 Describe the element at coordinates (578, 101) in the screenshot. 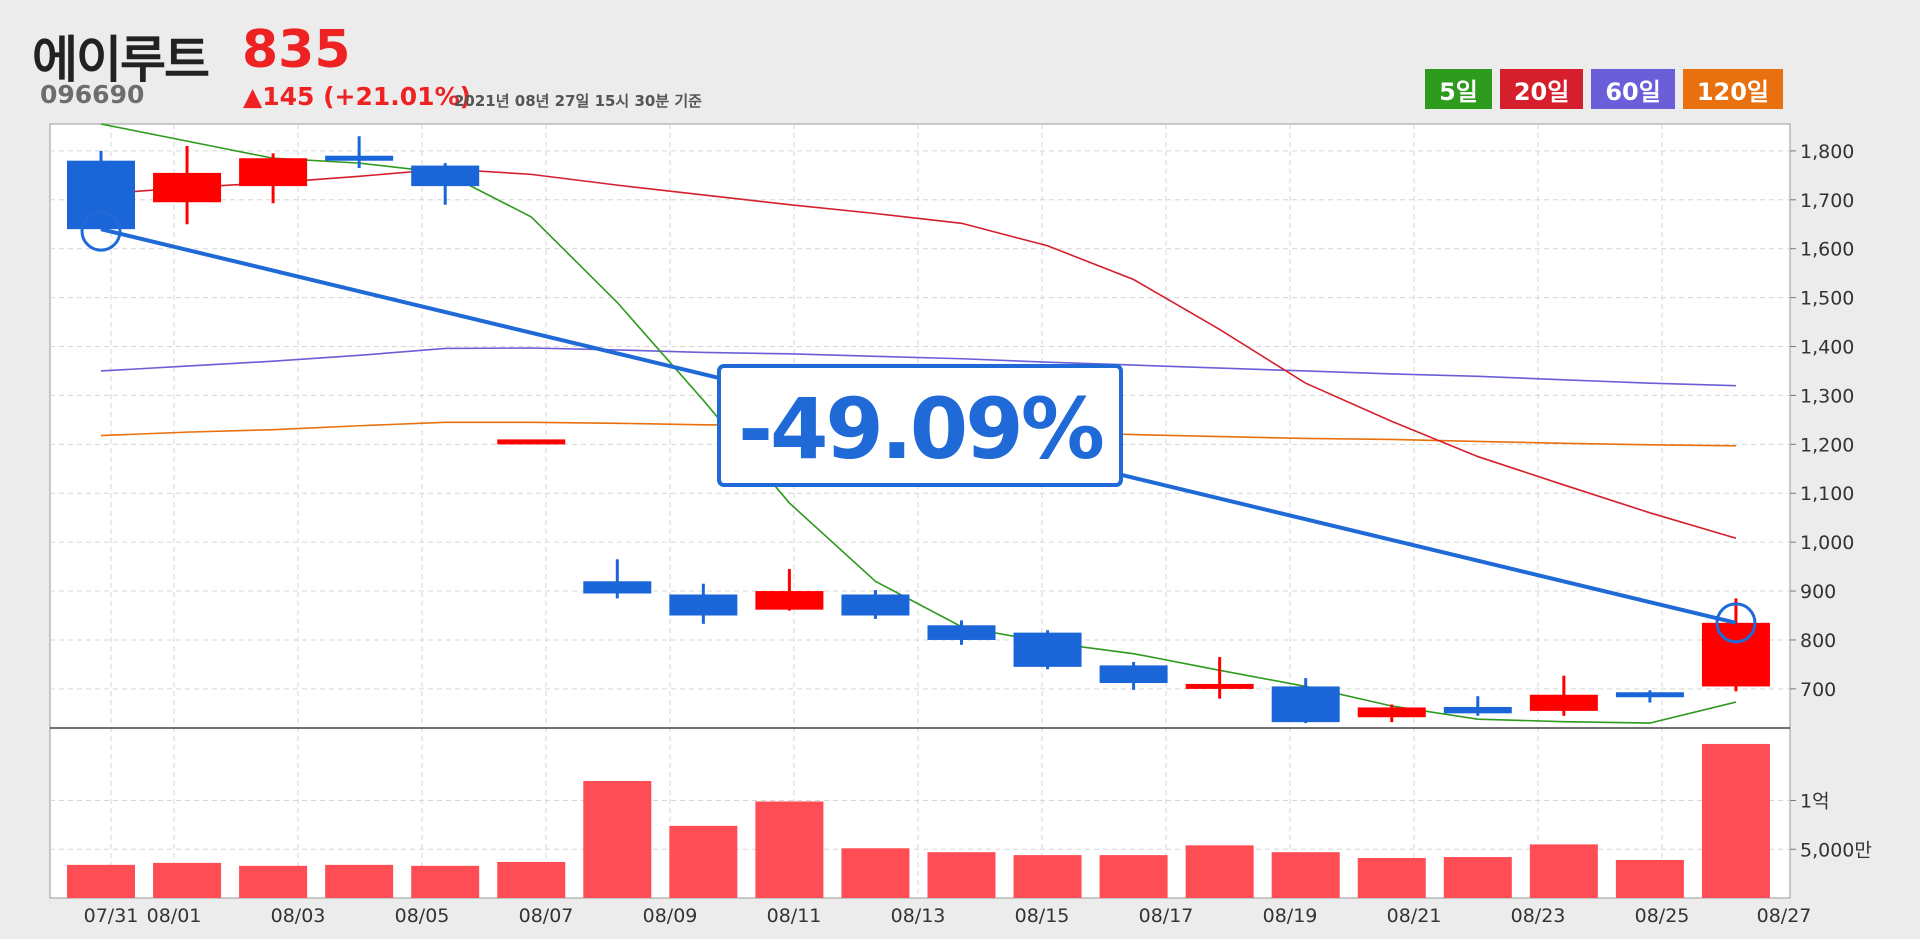

I see `timestamp-label: 2021년 08년 27일 15시 30분 기준` at that location.